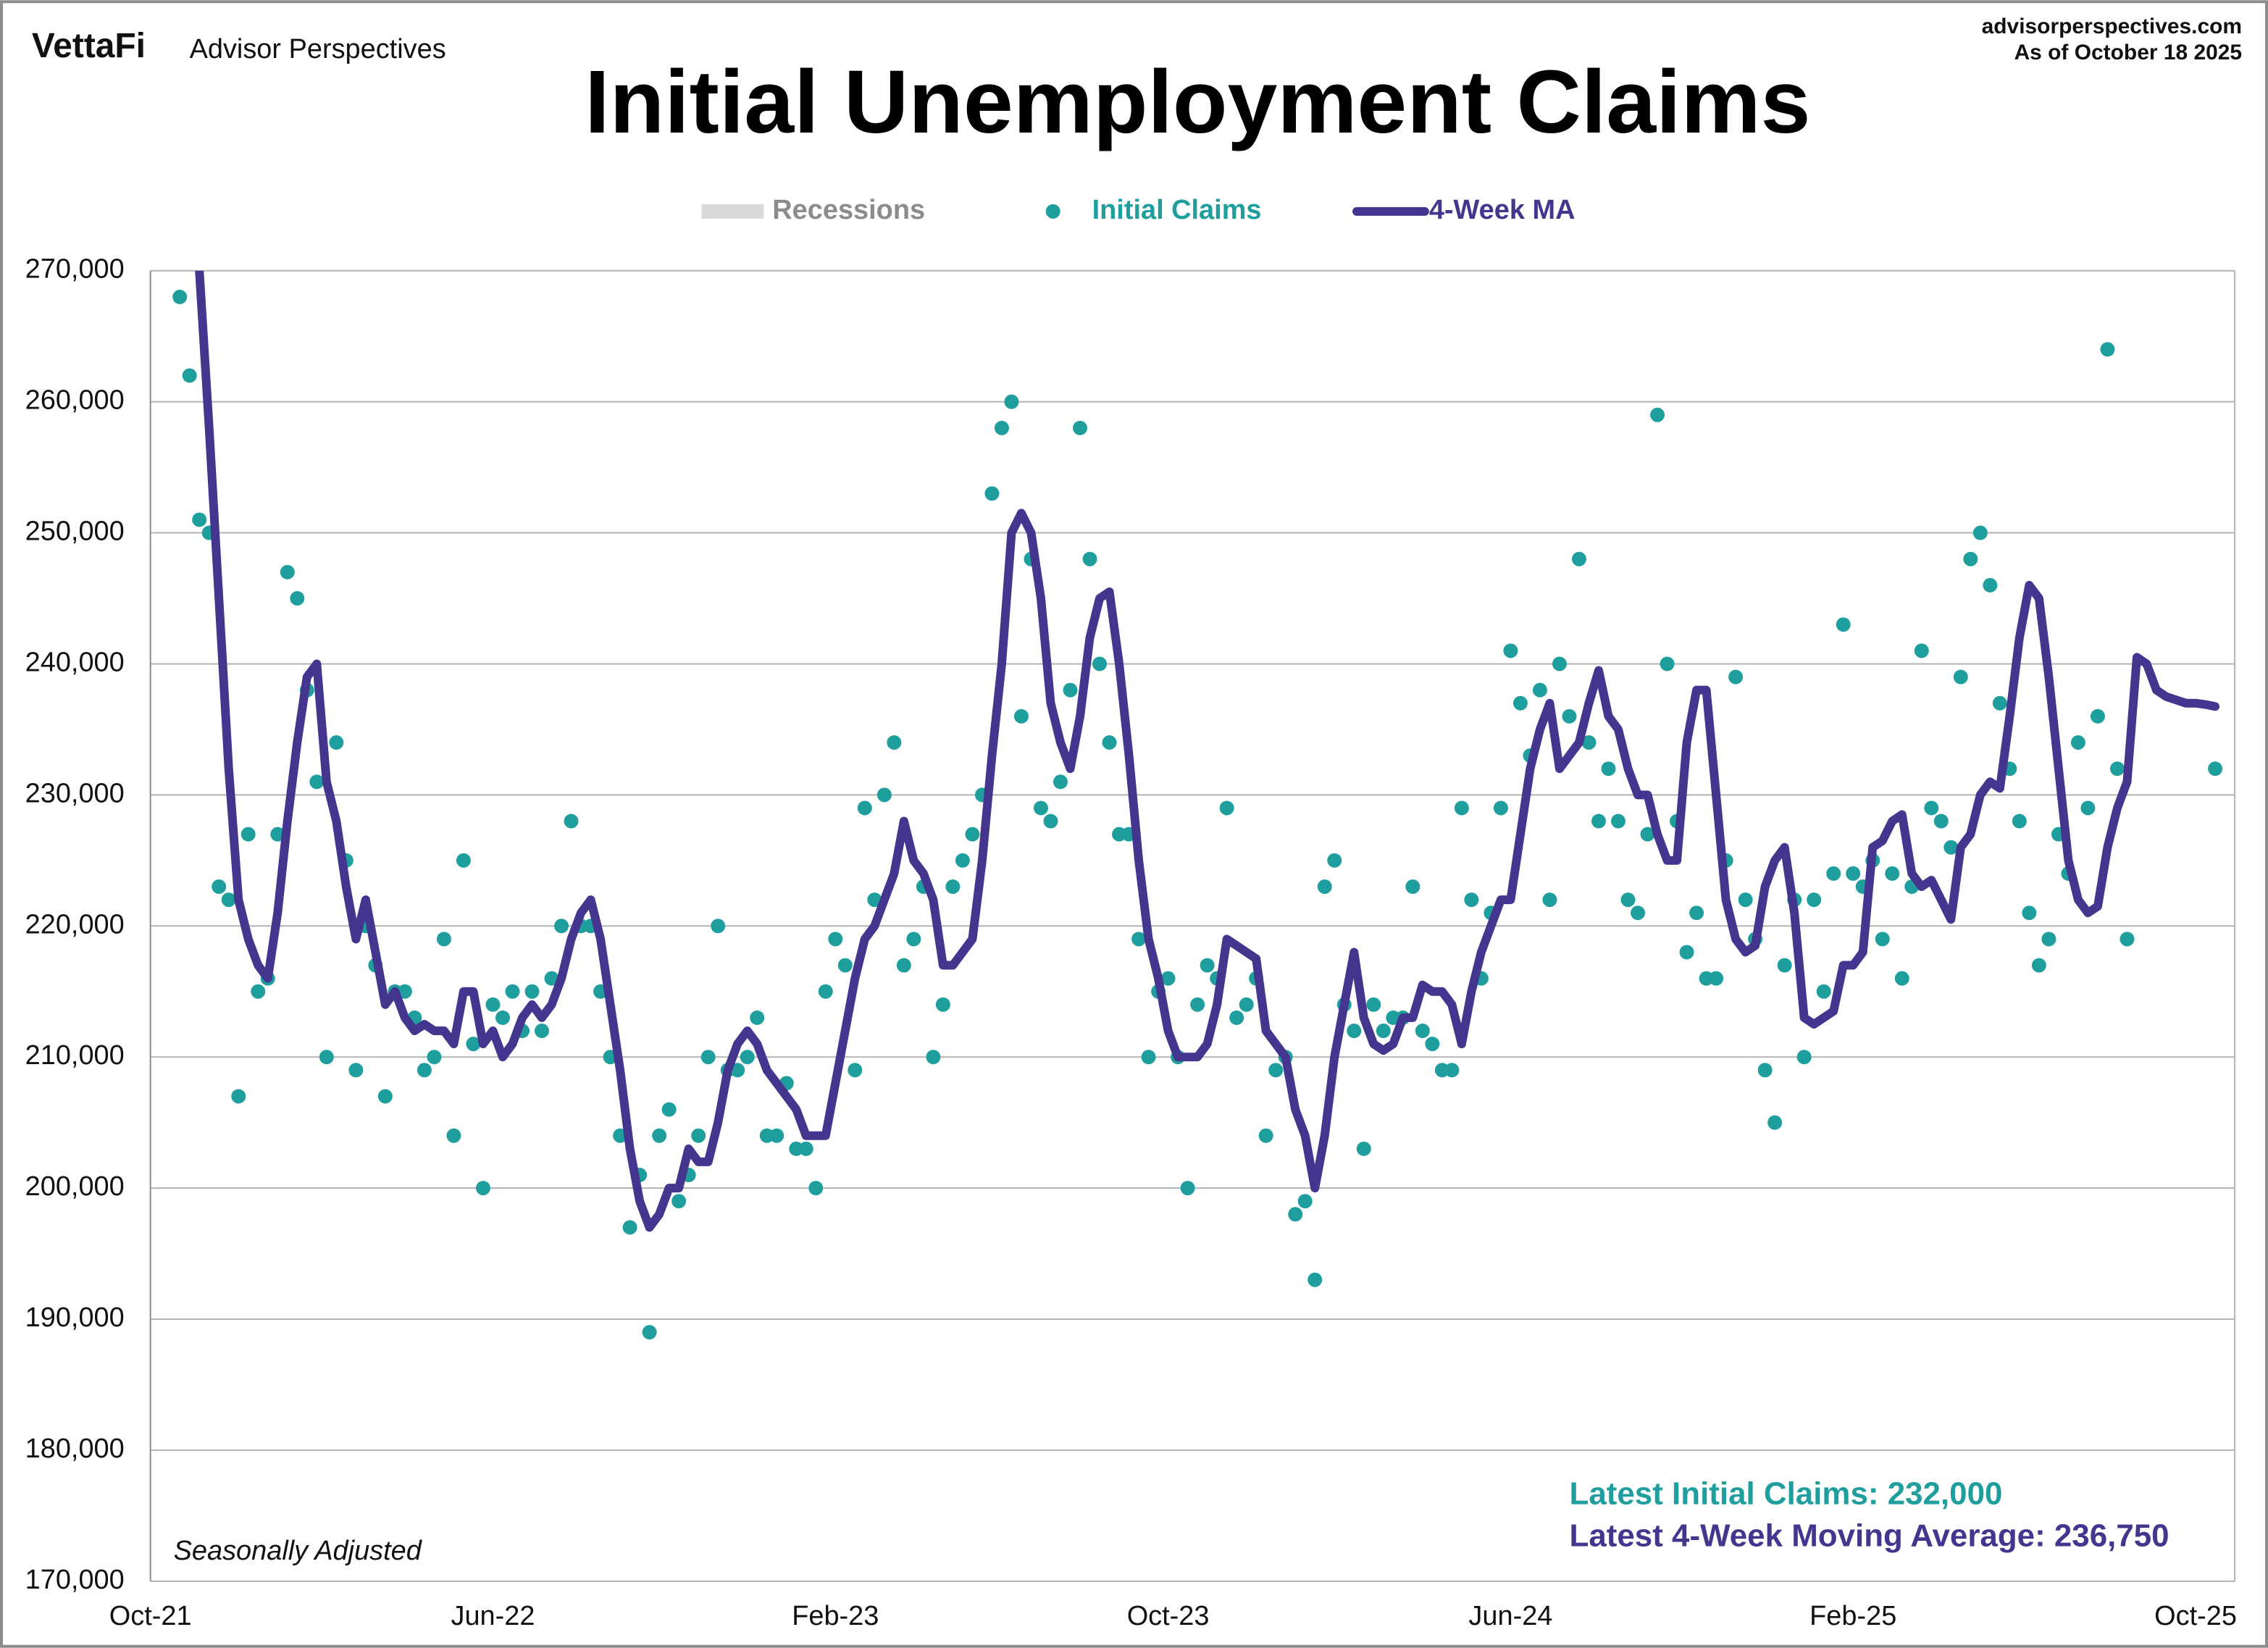 Image resolution: width=2268 pixels, height=1648 pixels. I want to click on y-tick-label: 170,000, so click(75, 1580).